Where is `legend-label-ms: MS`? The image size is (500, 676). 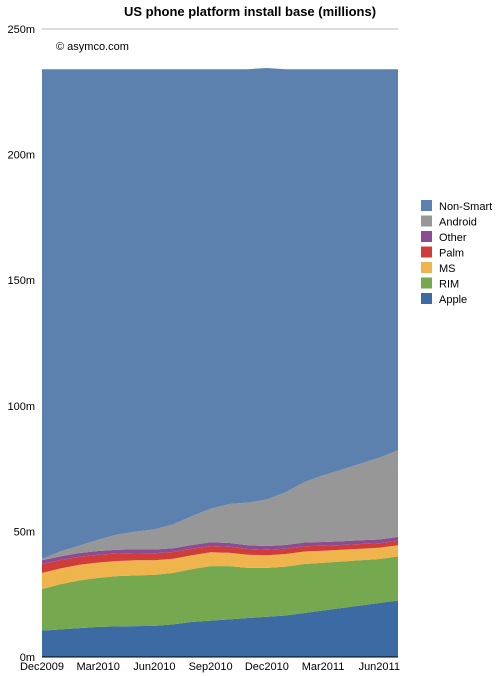
legend-label-ms: MS is located at coordinates (447, 269).